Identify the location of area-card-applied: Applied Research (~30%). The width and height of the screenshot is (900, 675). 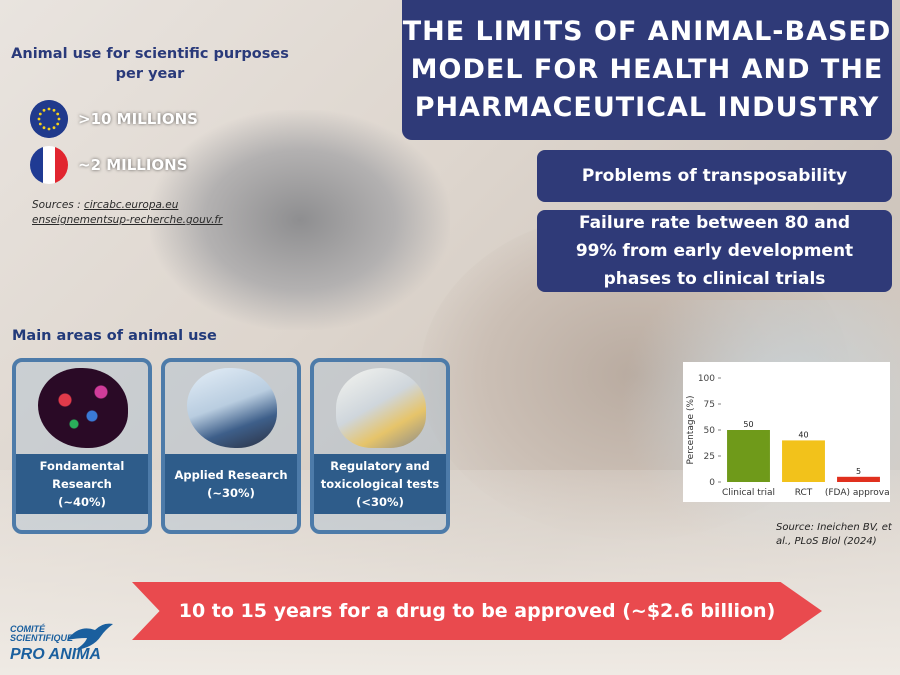
(231, 446).